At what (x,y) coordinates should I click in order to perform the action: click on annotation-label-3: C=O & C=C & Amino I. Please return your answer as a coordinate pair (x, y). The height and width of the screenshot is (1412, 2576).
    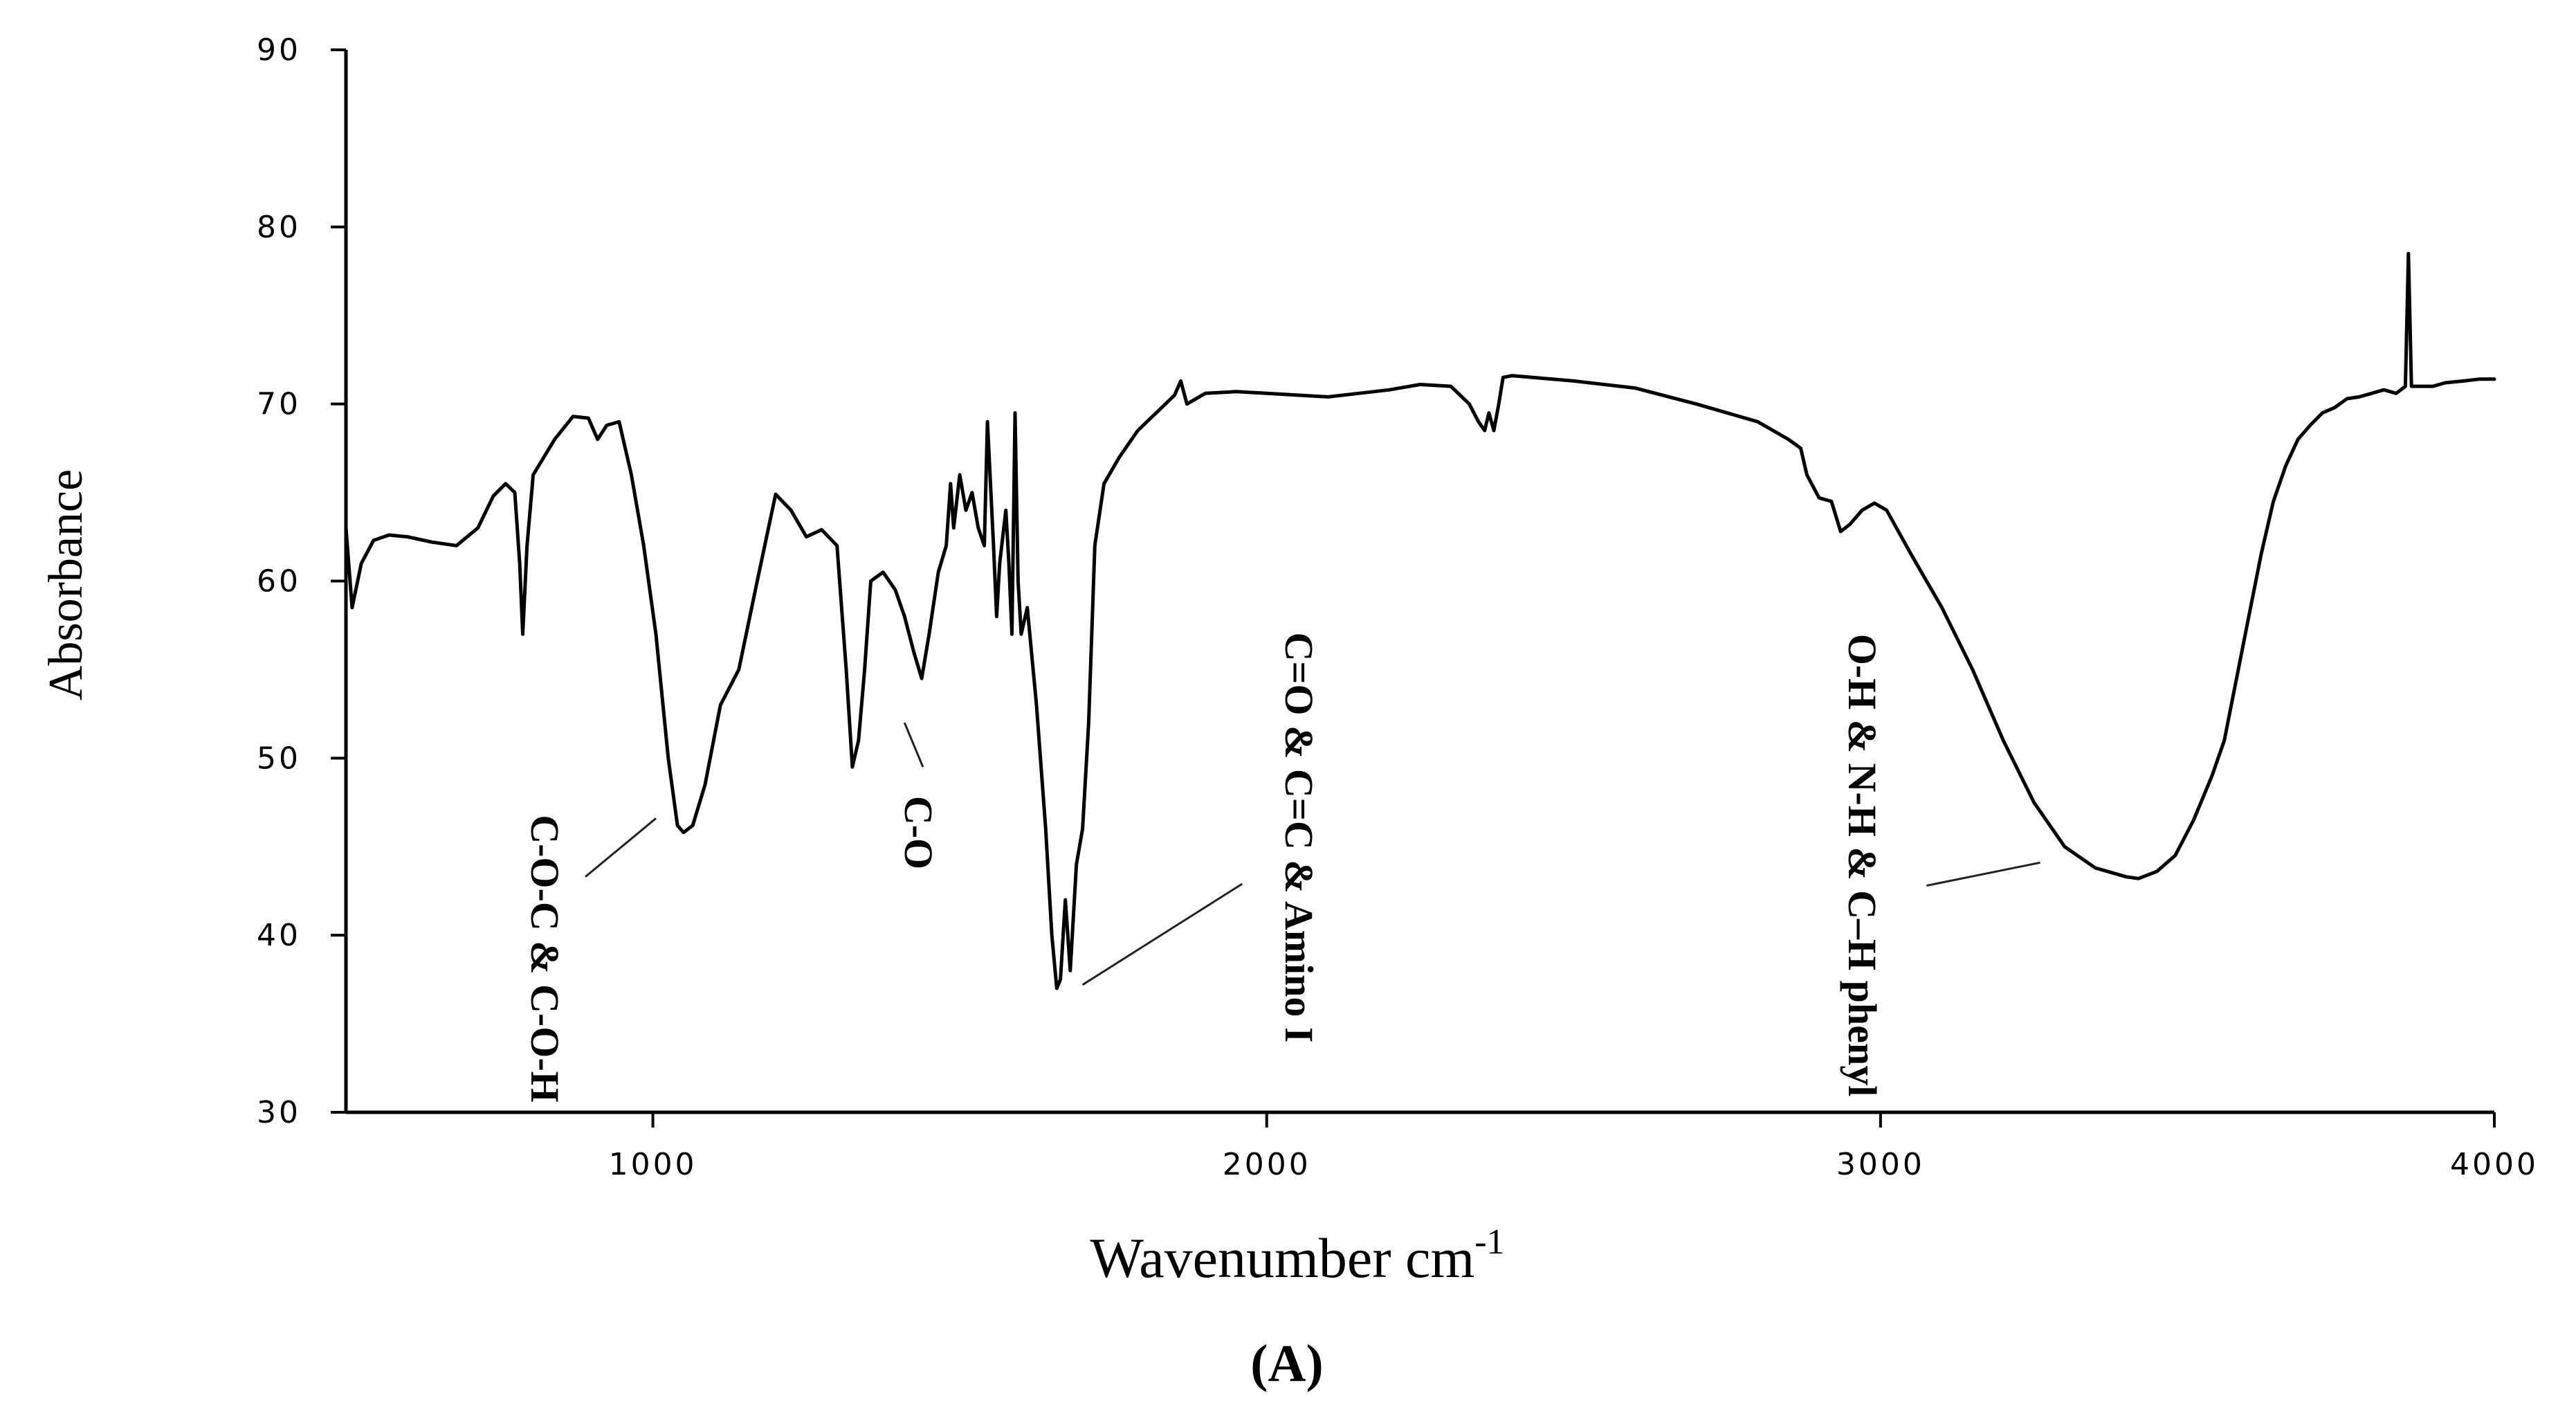
    Looking at the image, I should click on (1299, 838).